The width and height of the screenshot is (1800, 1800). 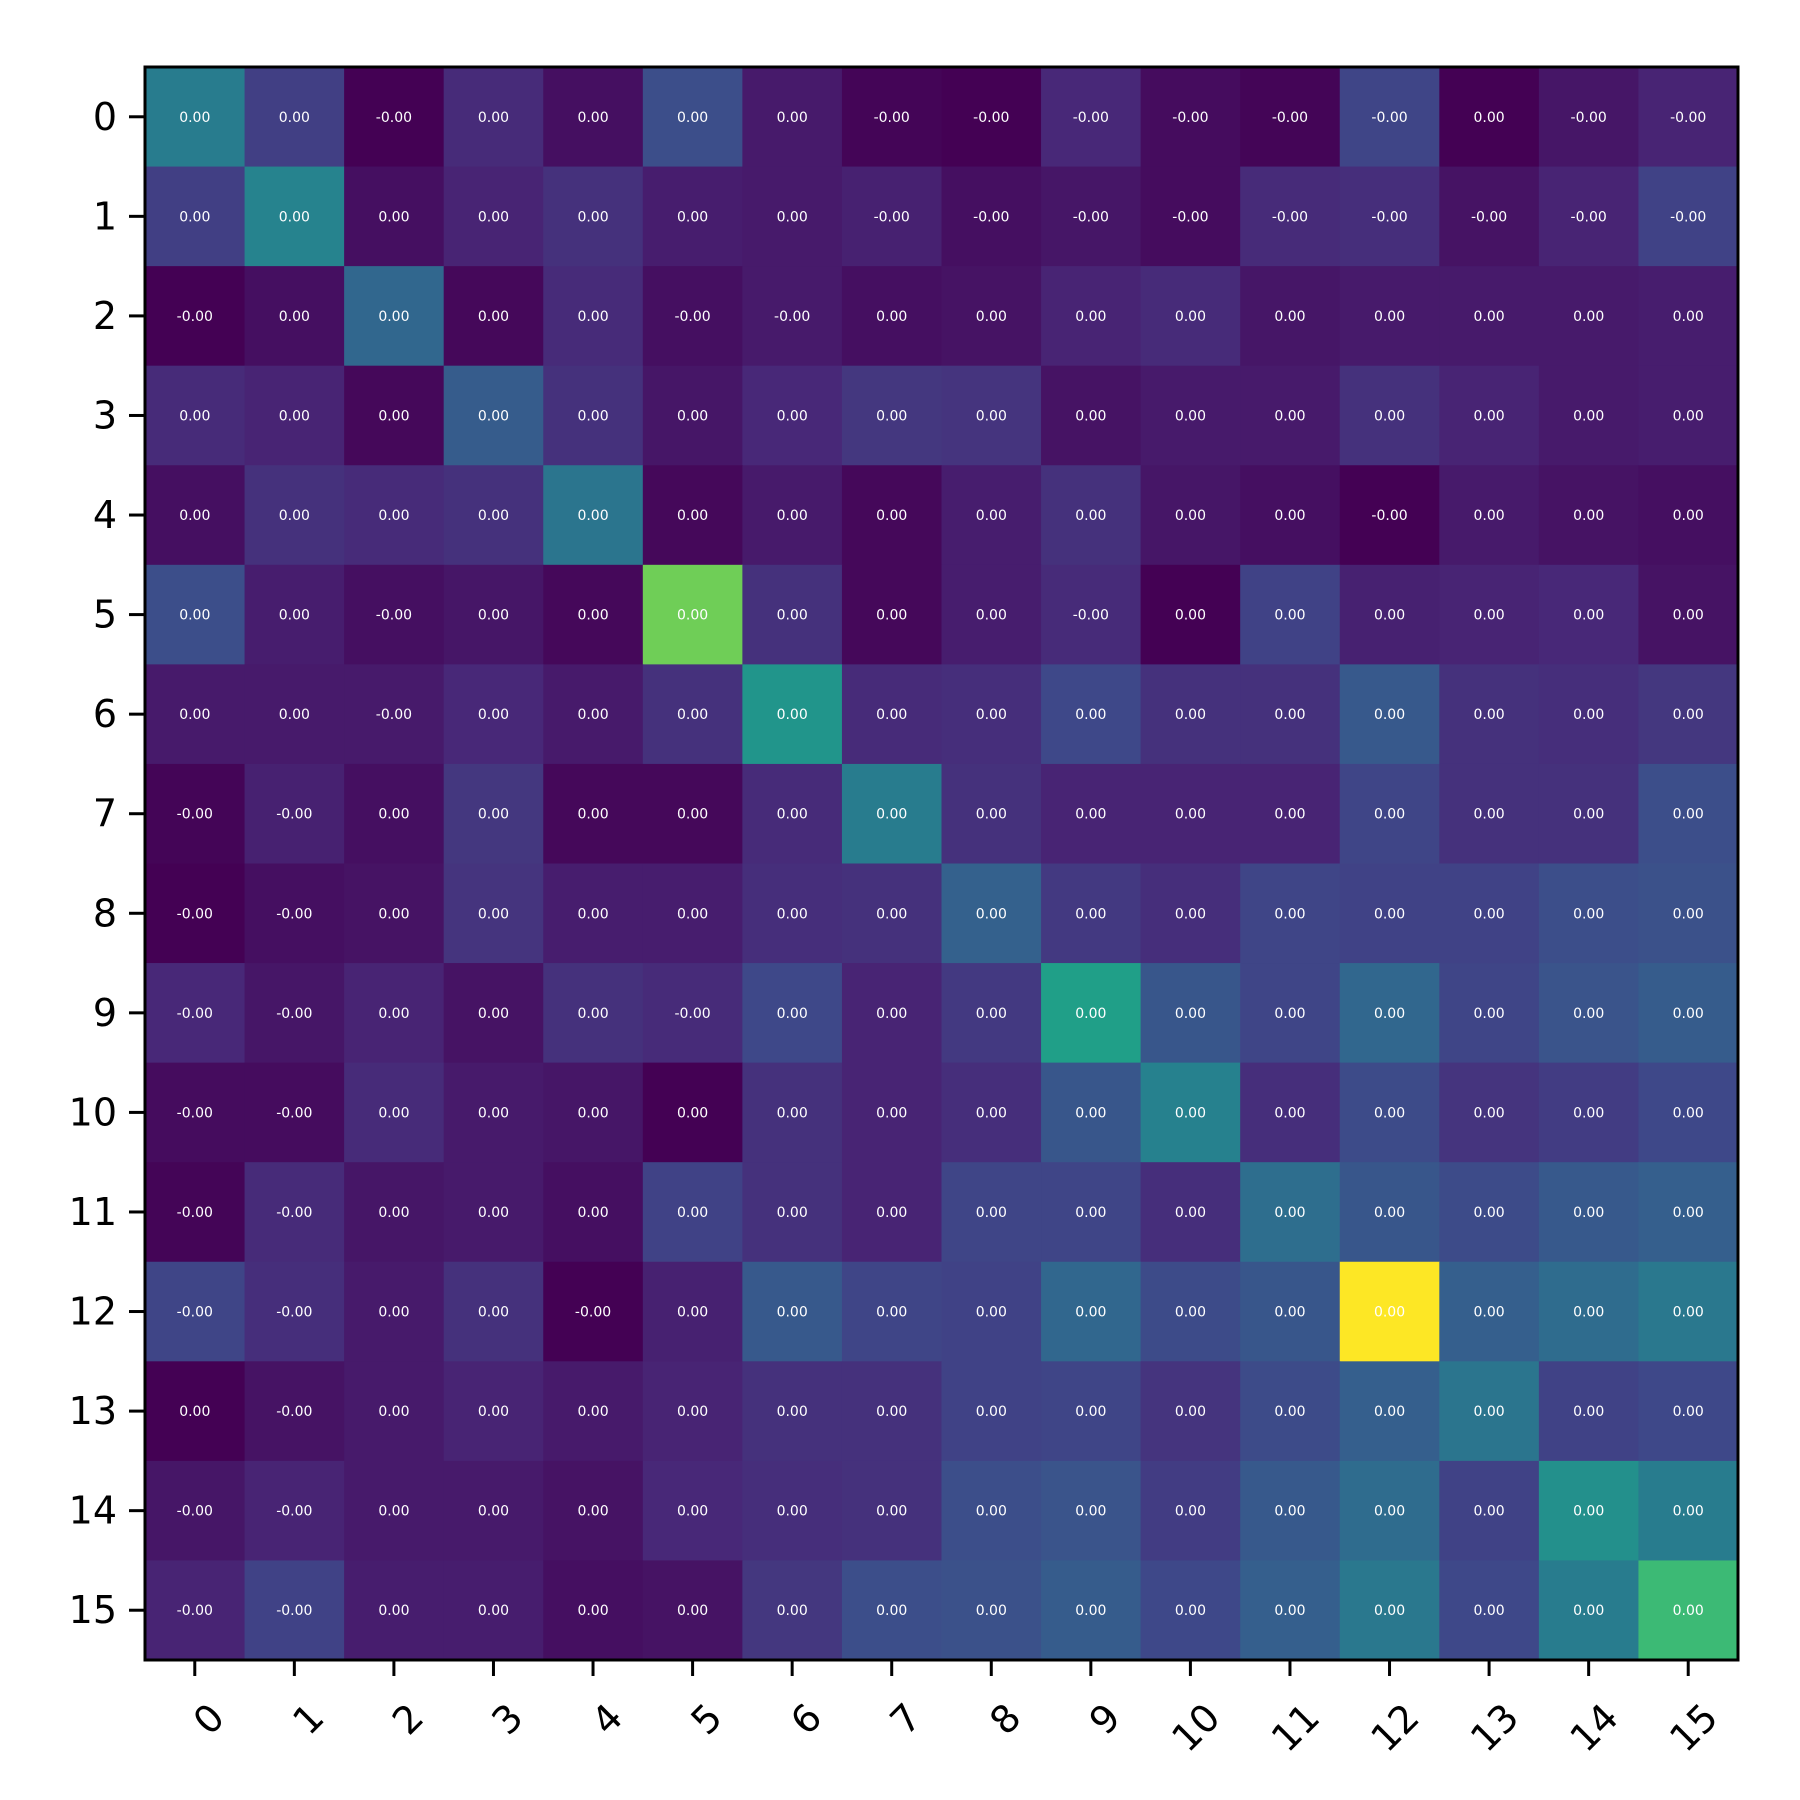 I want to click on x-tick-label: 12, so click(x=1394, y=1727).